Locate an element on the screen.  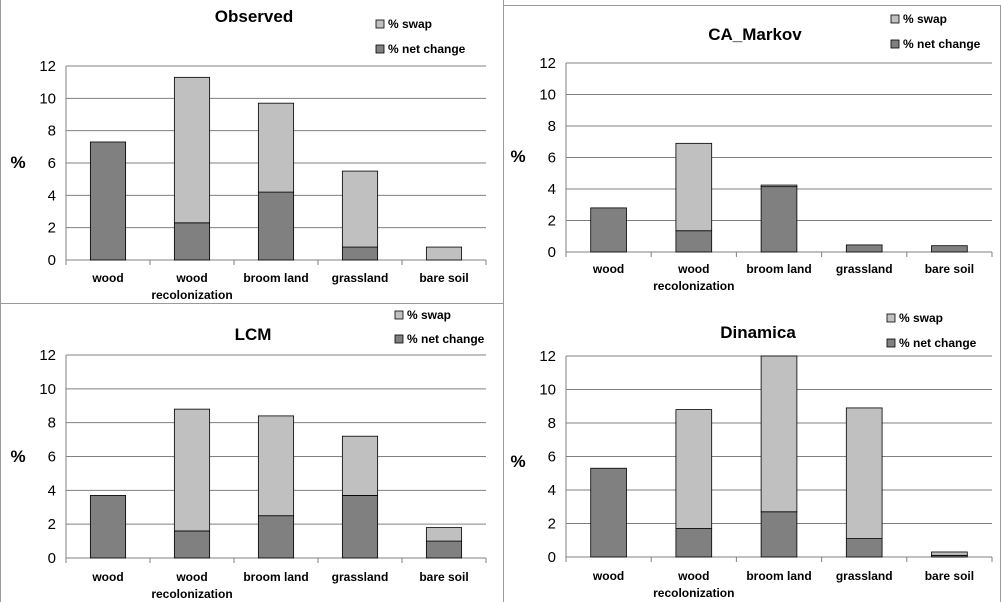
chart-title: CA_Markov is located at coordinates (755, 34).